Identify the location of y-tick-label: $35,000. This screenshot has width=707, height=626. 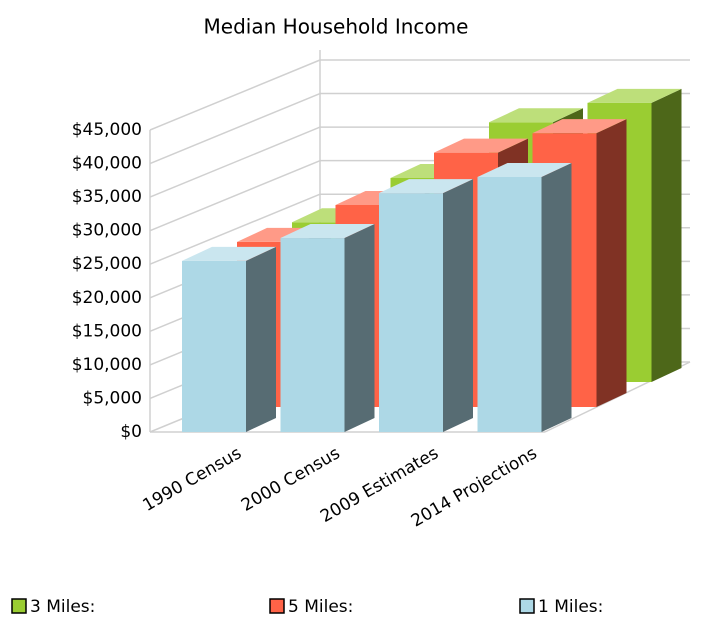
(107, 197).